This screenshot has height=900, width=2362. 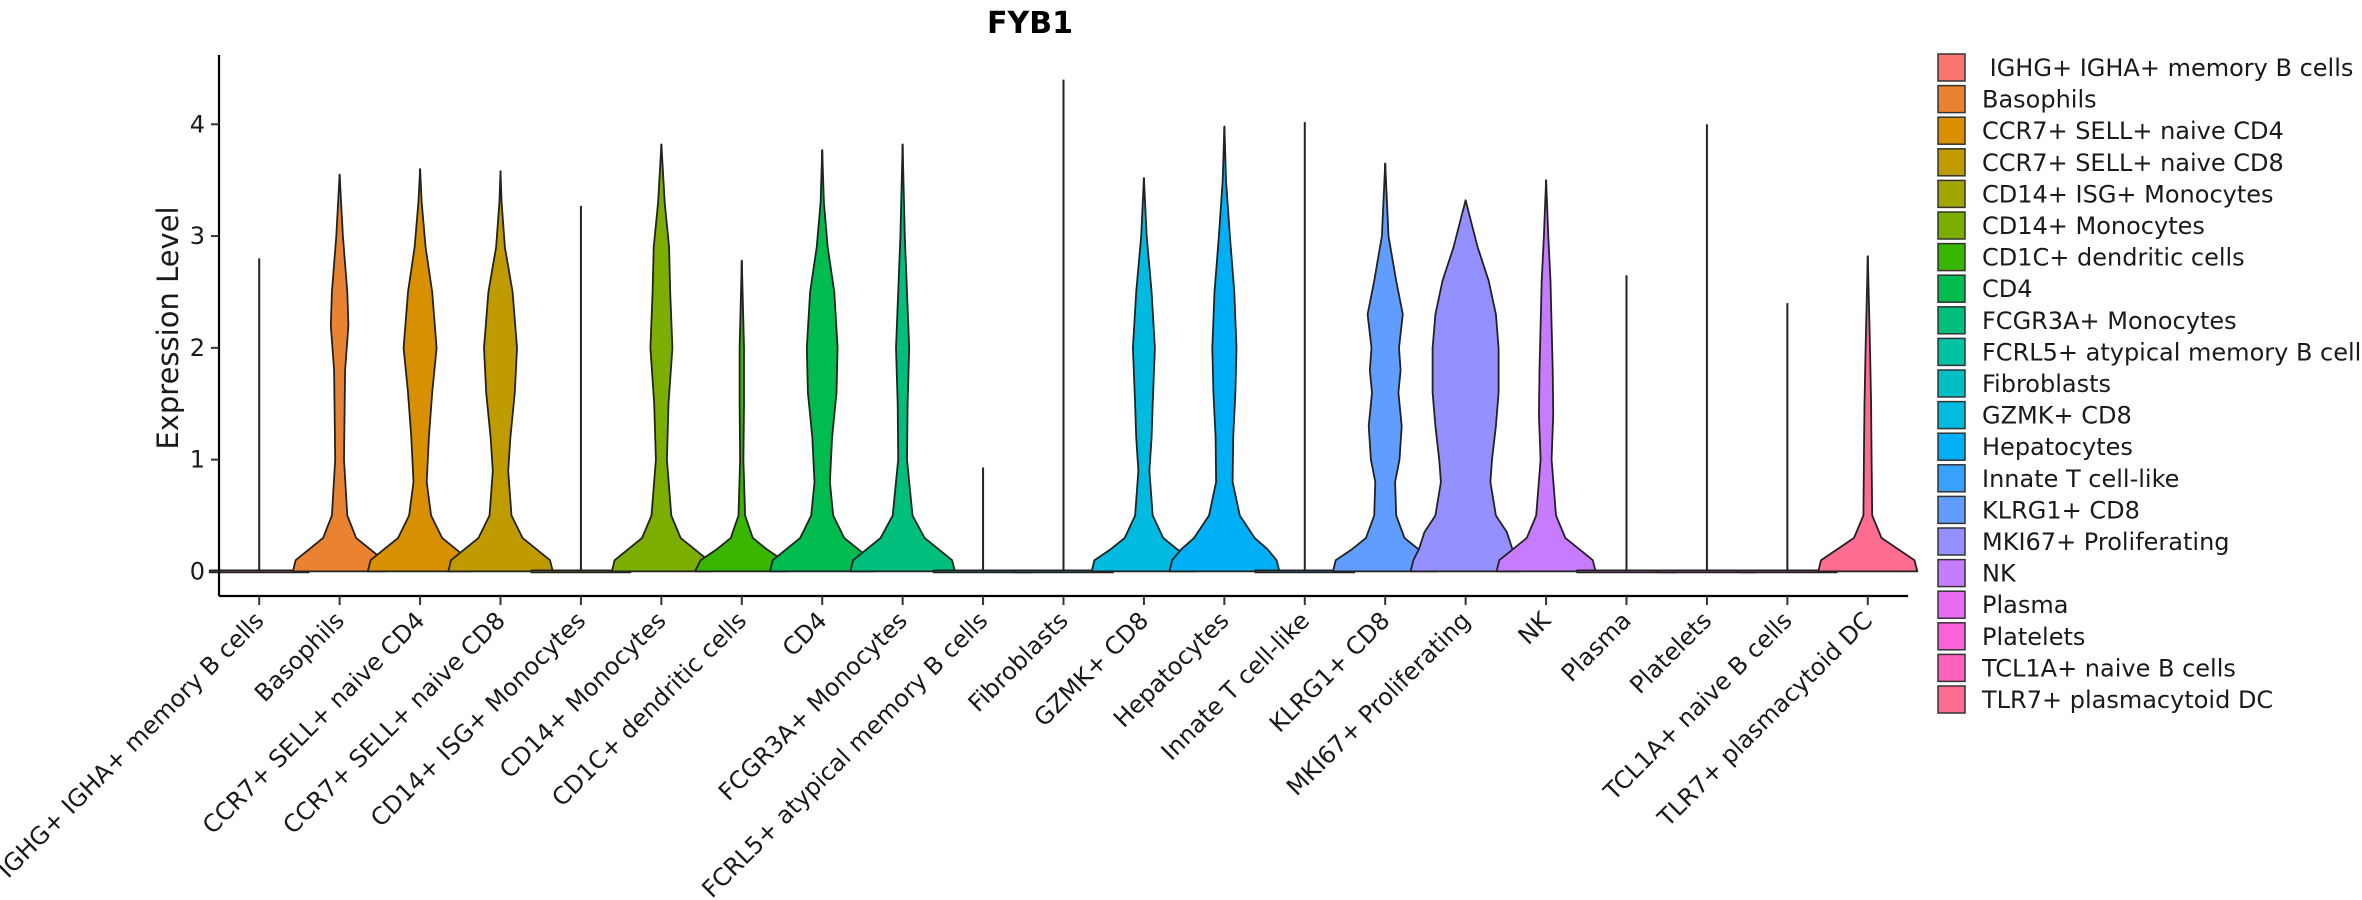 I want to click on legend-label: FCGR3A+ Monocytes, so click(x=2109, y=321).